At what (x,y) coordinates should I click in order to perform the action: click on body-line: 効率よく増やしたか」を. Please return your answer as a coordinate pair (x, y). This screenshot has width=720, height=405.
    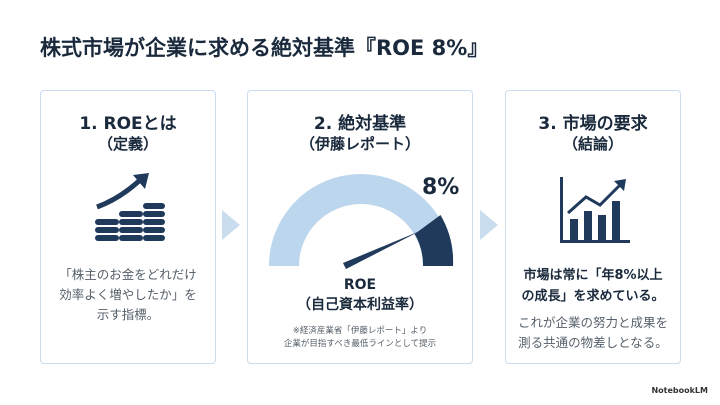
    Looking at the image, I should click on (128, 294).